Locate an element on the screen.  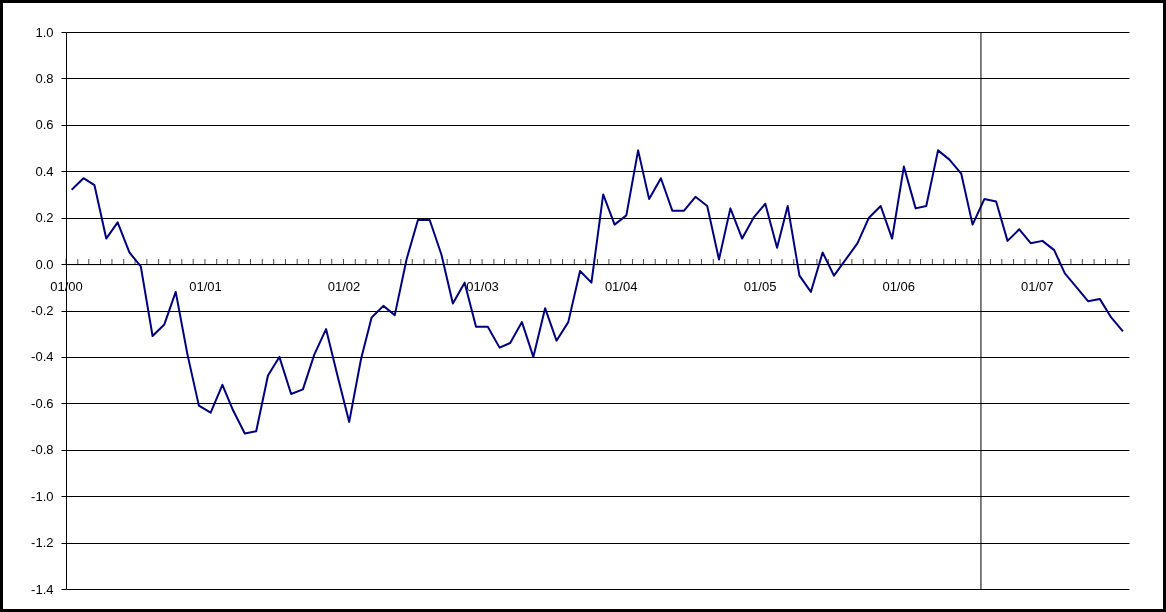
y-tick-label: 0.8 is located at coordinates (44, 78).